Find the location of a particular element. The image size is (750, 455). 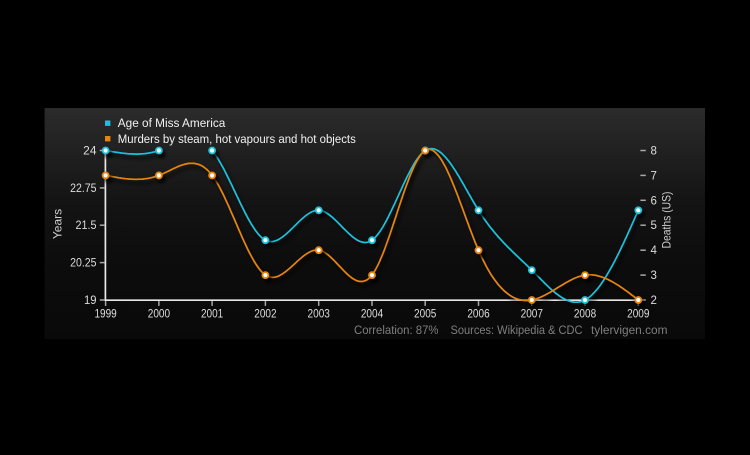

svg-text: 3 is located at coordinates (654, 276).